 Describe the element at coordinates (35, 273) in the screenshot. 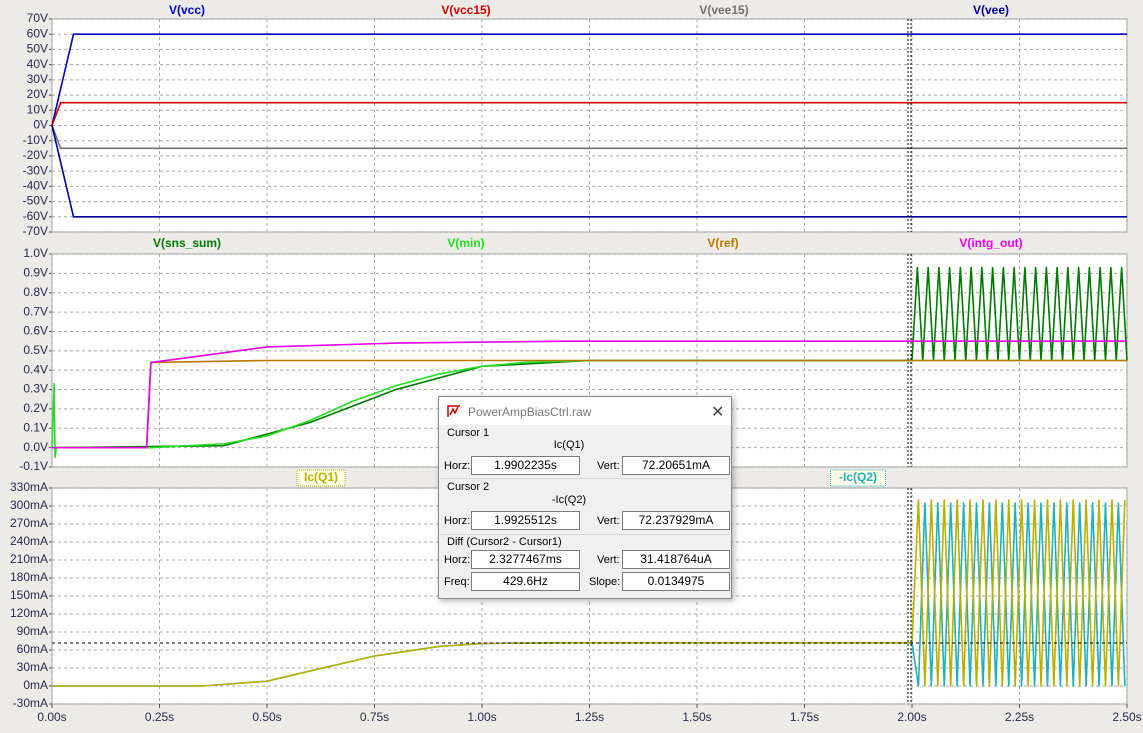

I see `y-tick-label: 0.9V` at that location.